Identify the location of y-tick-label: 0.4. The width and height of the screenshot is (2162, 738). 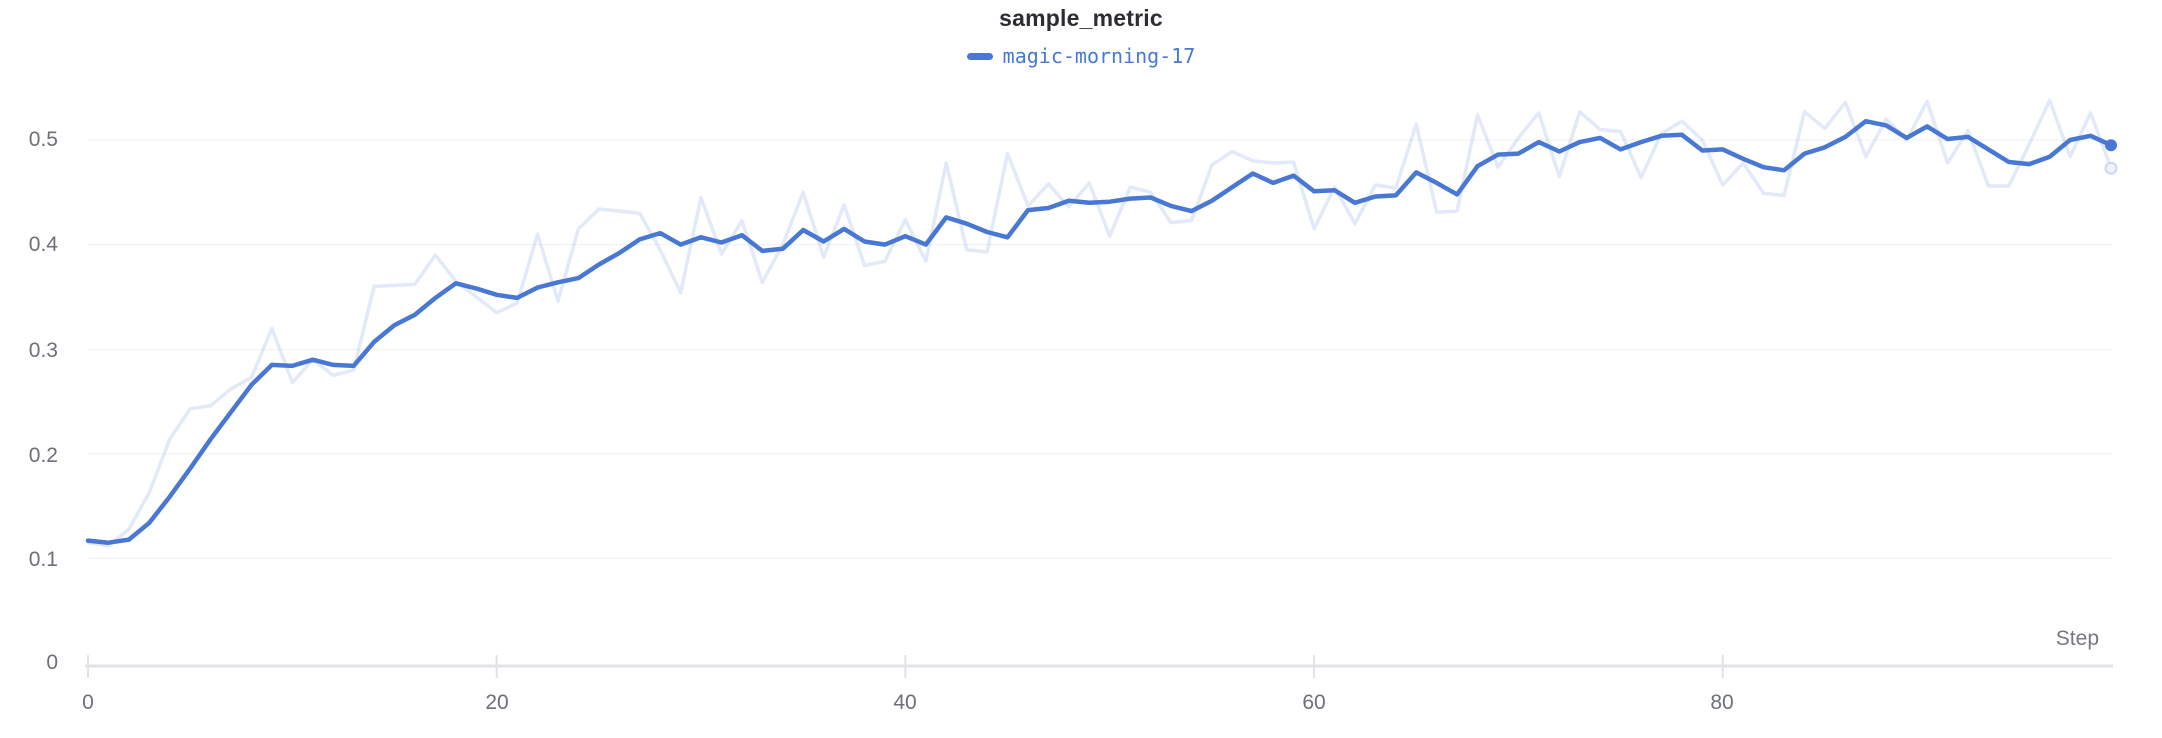
(43, 244).